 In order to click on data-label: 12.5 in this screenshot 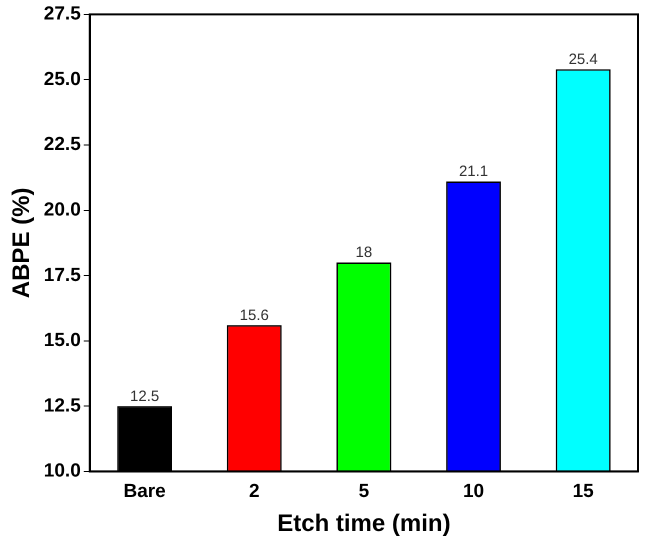, I will do `click(145, 396)`.